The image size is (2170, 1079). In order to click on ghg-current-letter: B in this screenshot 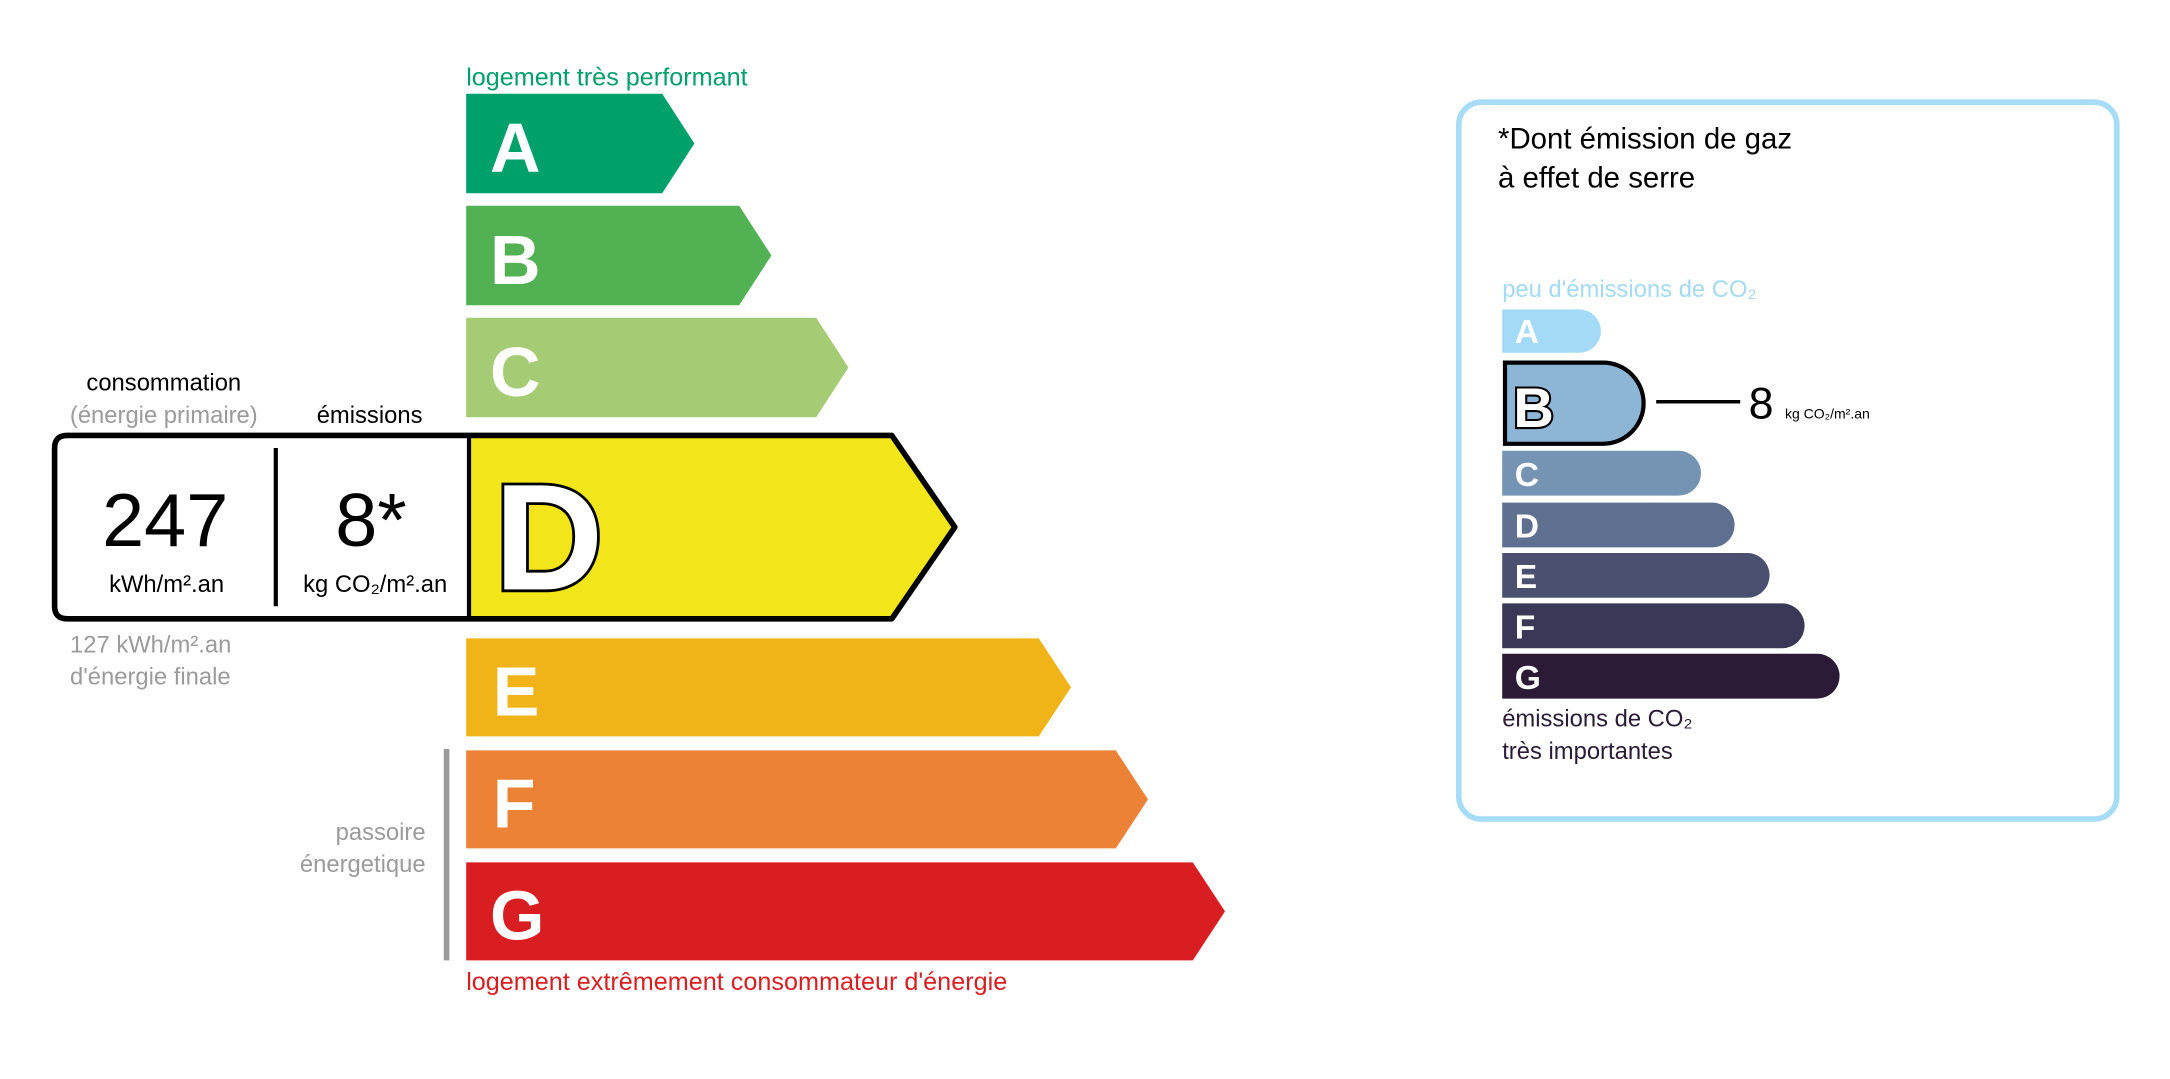, I will do `click(1533, 407)`.